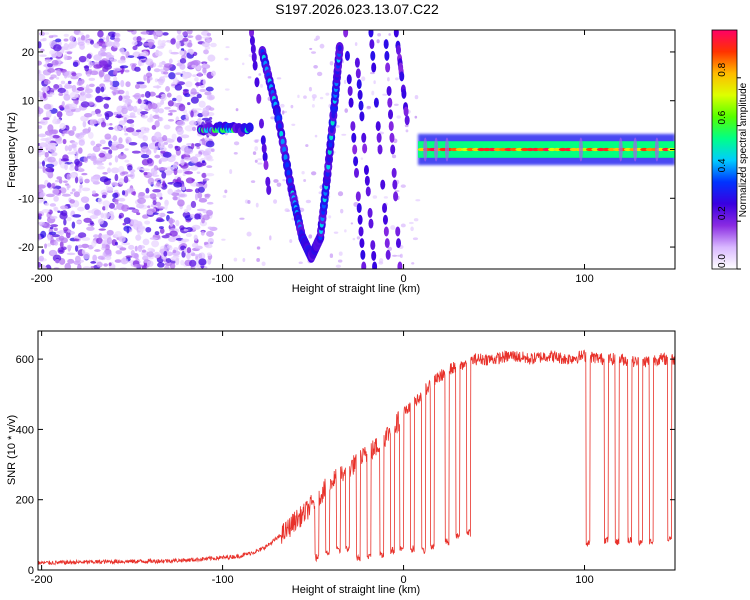  I want to click on y-tick-label: 0, so click(31, 571).